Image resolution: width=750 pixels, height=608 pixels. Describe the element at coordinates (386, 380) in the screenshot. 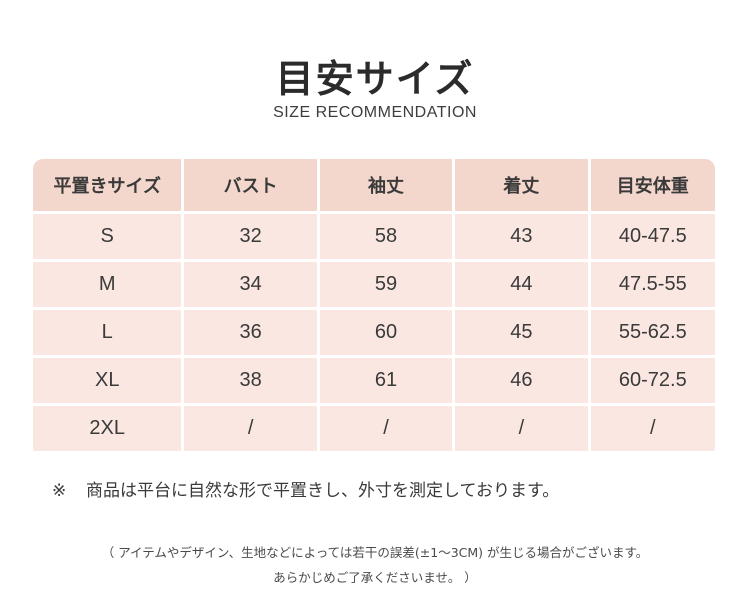

I see `table-cell: 61` at that location.